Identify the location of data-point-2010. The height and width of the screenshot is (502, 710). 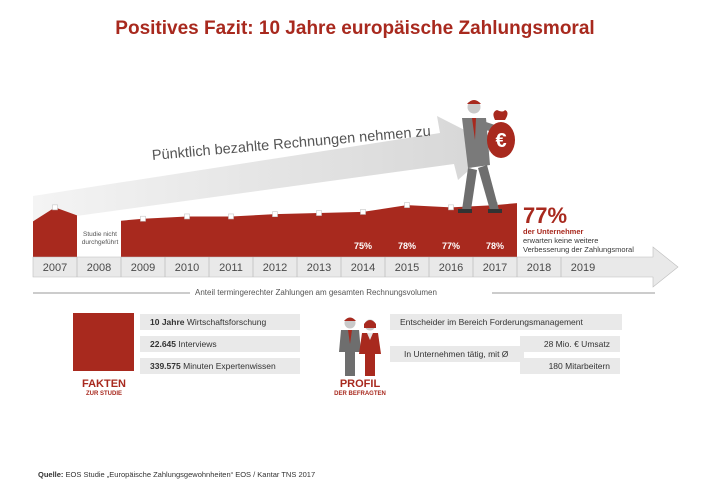
(187, 216).